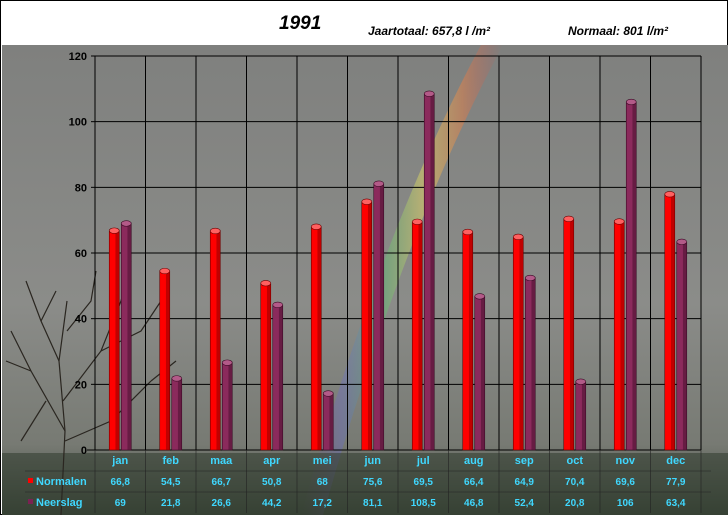  Describe the element at coordinates (682, 344) in the screenshot. I see `bar-neerslag-dec` at that location.